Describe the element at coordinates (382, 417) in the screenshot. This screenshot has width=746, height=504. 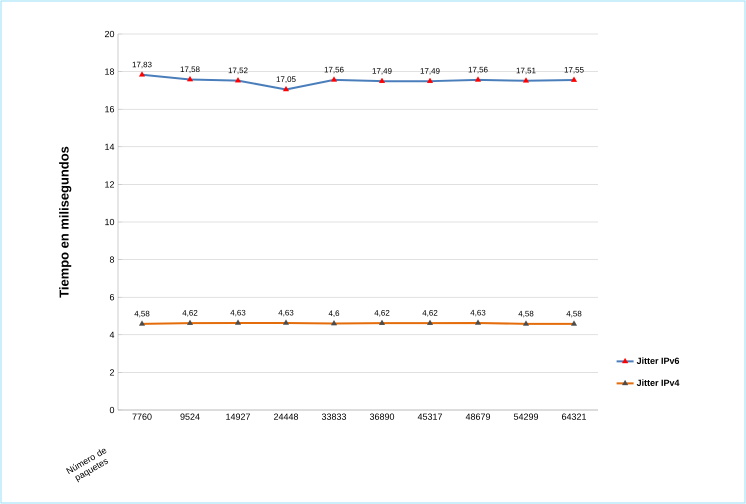
I see `x-tick-label: 36890` at that location.